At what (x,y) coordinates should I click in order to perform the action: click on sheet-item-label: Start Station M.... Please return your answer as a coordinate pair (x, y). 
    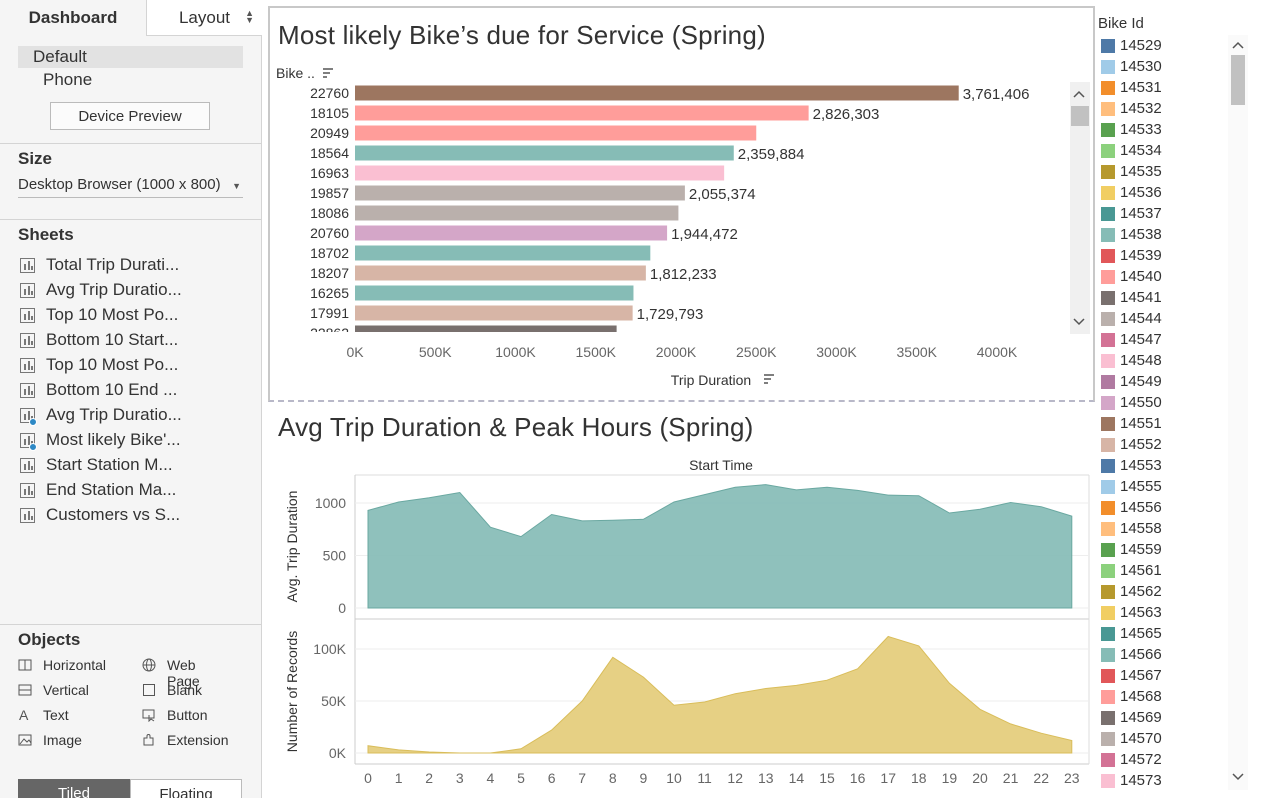
    Looking at the image, I should click on (109, 464).